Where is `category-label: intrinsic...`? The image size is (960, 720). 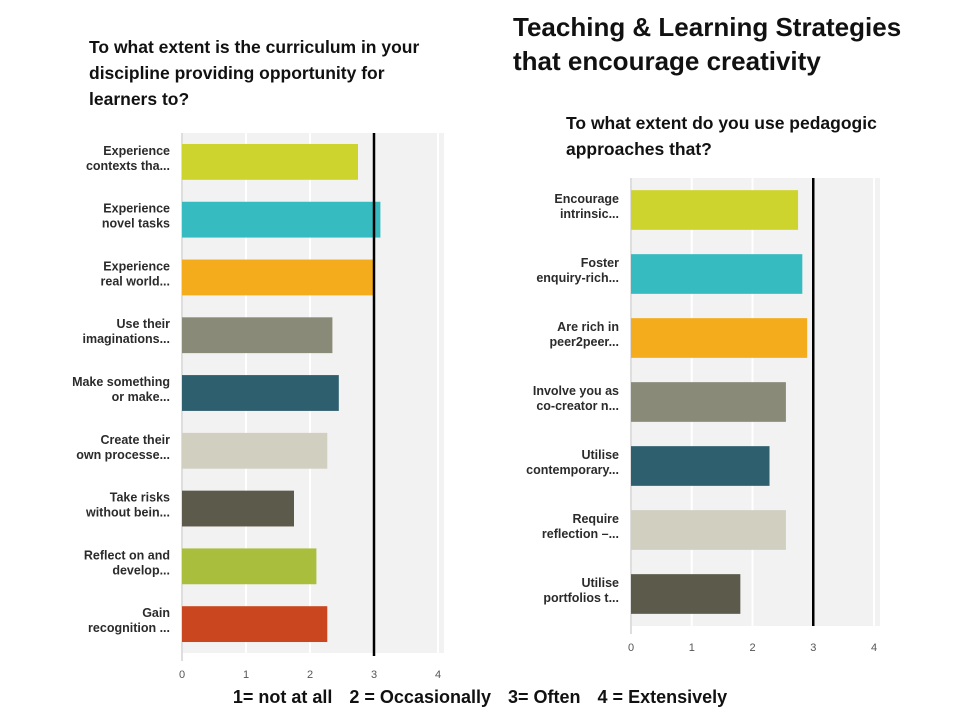
category-label: intrinsic... is located at coordinates (589, 214).